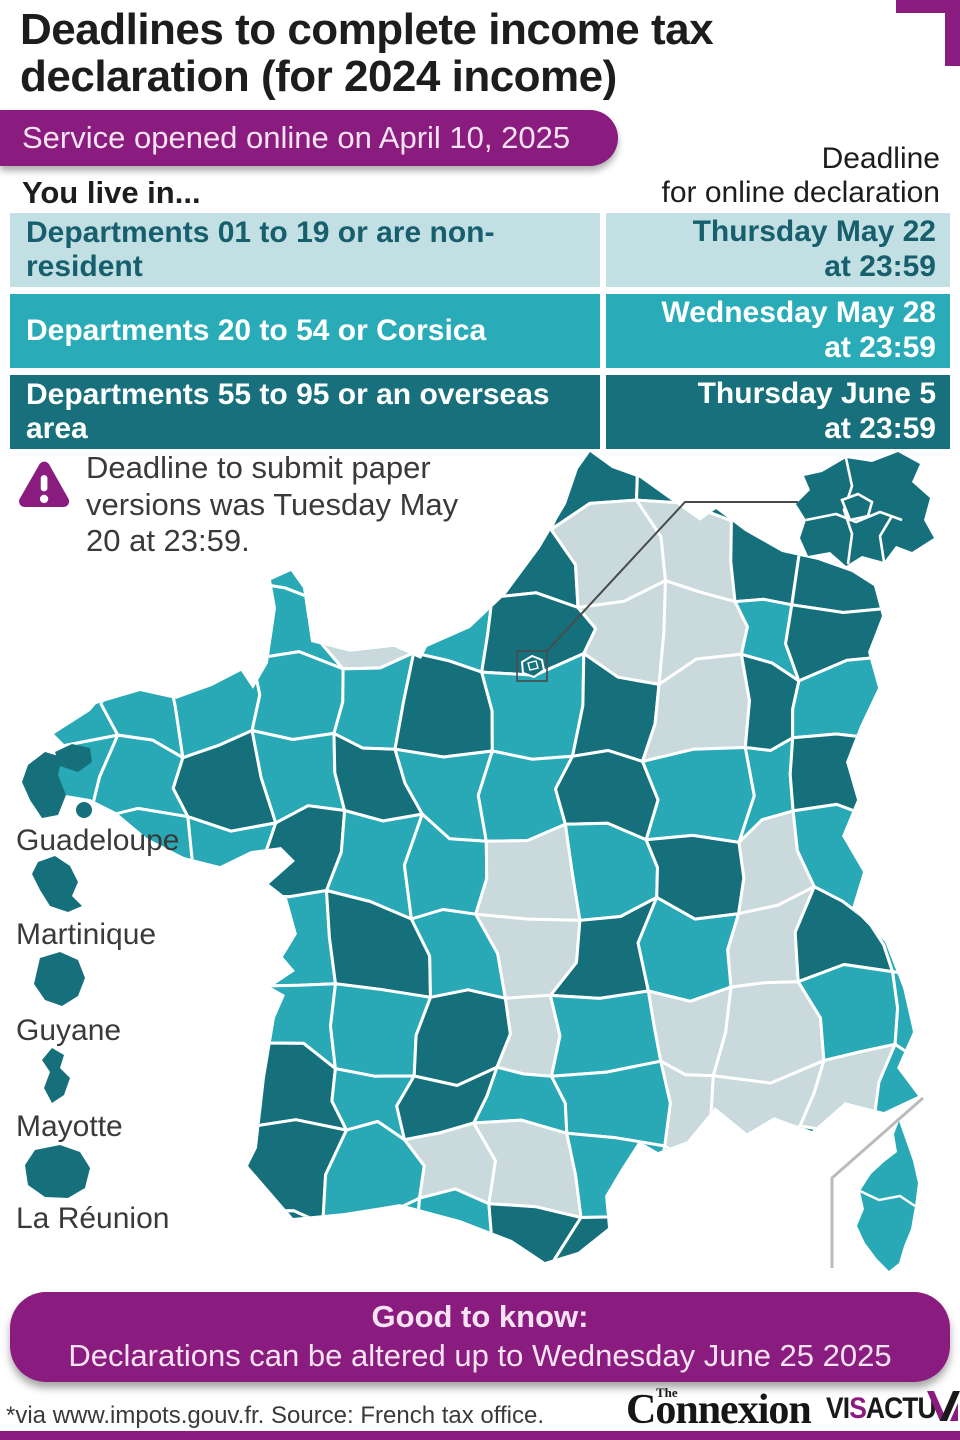 This screenshot has height=1440, width=960. I want to click on guadeloupe-shape, so click(44, 785).